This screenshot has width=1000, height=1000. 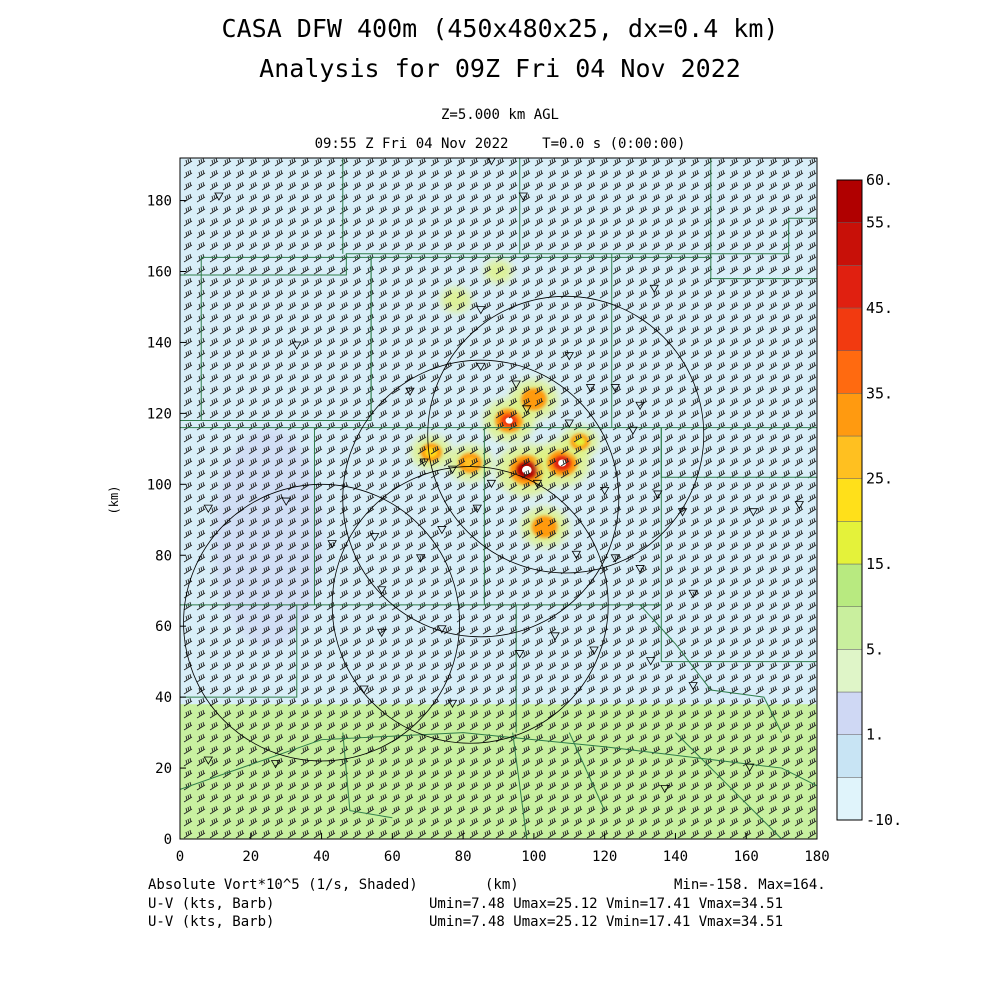 What do you see at coordinates (879, 308) in the screenshot?
I see `colorbar-label: 45.` at bounding box center [879, 308].